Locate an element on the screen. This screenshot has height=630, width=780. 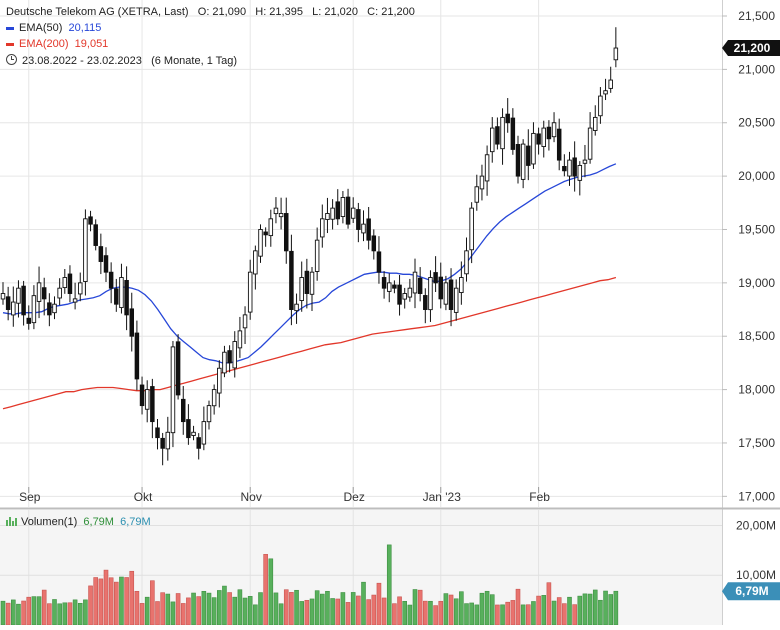
volume-label: Volumen(1) is located at coordinates (49, 522).